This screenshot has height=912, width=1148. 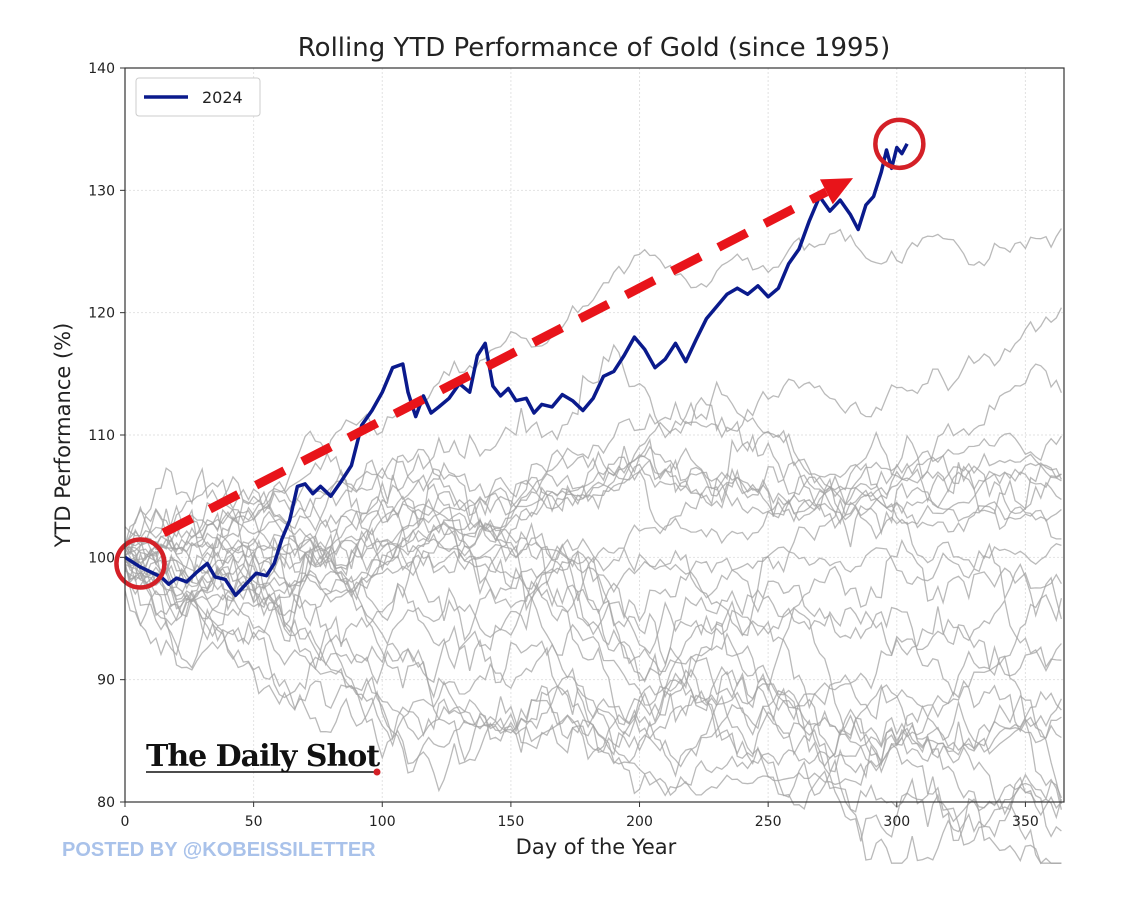 I want to click on end-highlight-circle, so click(x=899, y=144).